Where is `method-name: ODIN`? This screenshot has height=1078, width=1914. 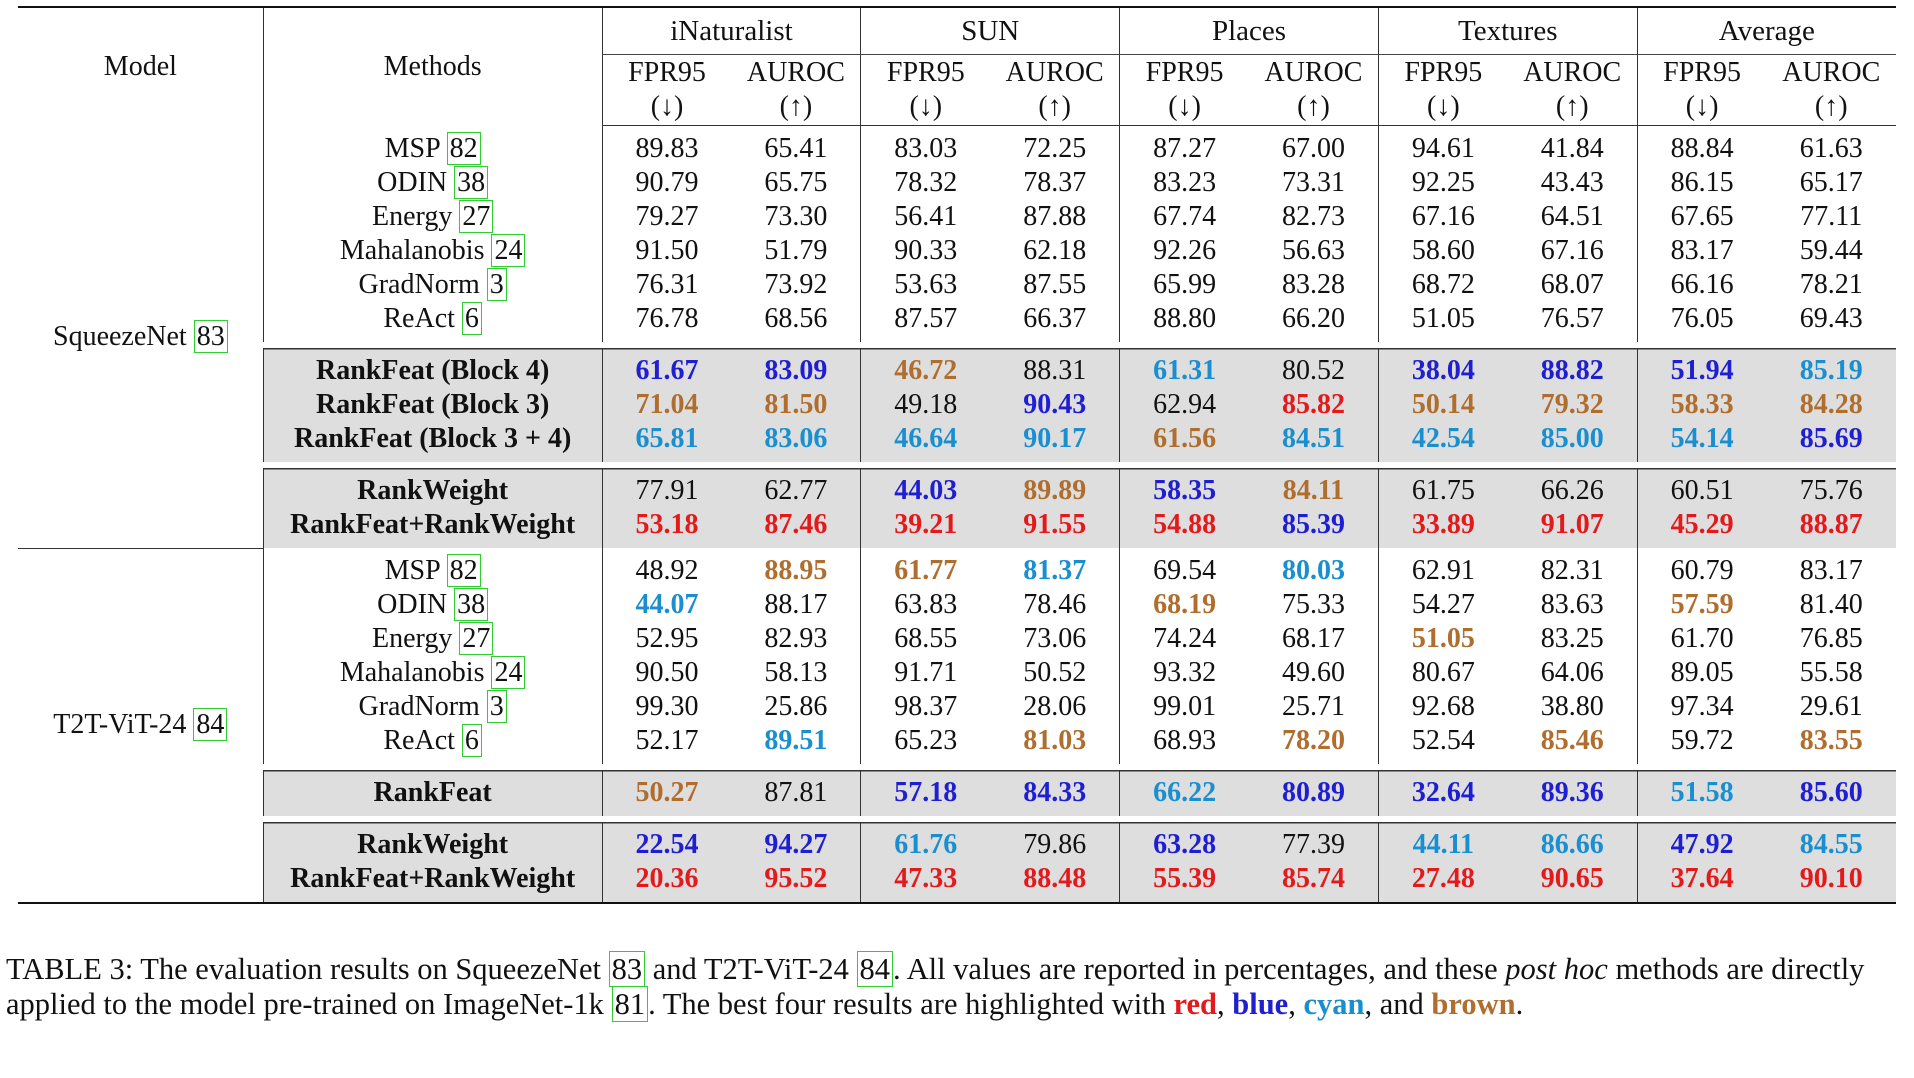 method-name: ODIN is located at coordinates (412, 182).